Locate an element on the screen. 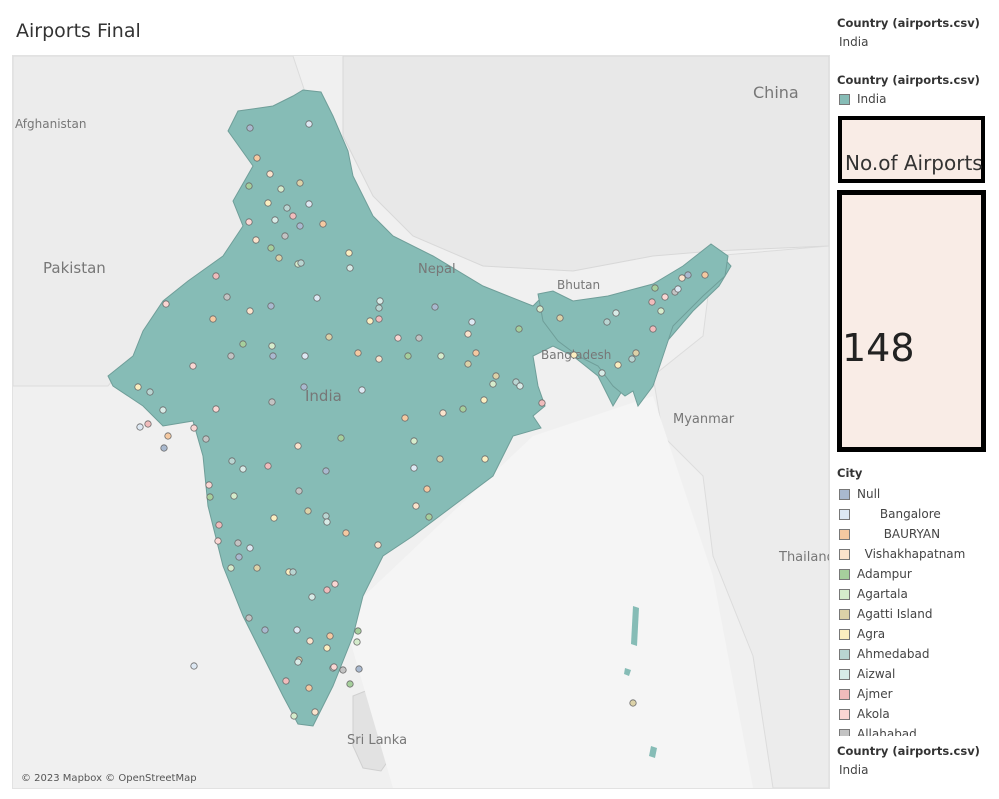 This screenshot has height=799, width=999. city-legend-item: Aizwal is located at coordinates (917, 674).